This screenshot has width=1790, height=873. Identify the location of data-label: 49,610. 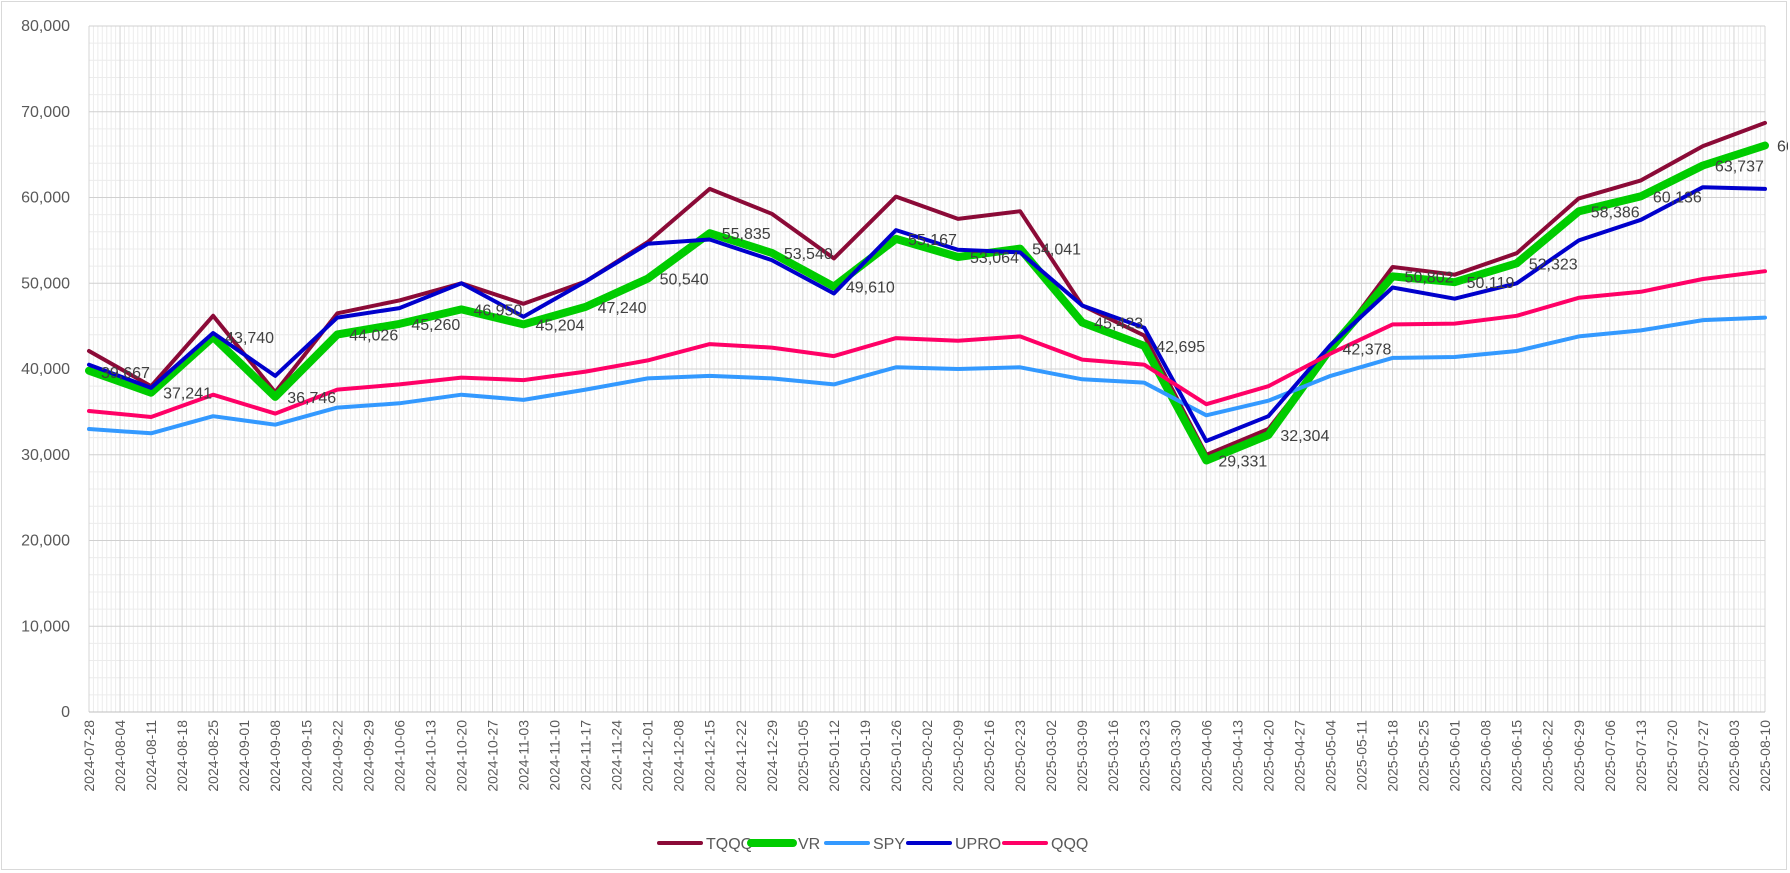
(870, 288).